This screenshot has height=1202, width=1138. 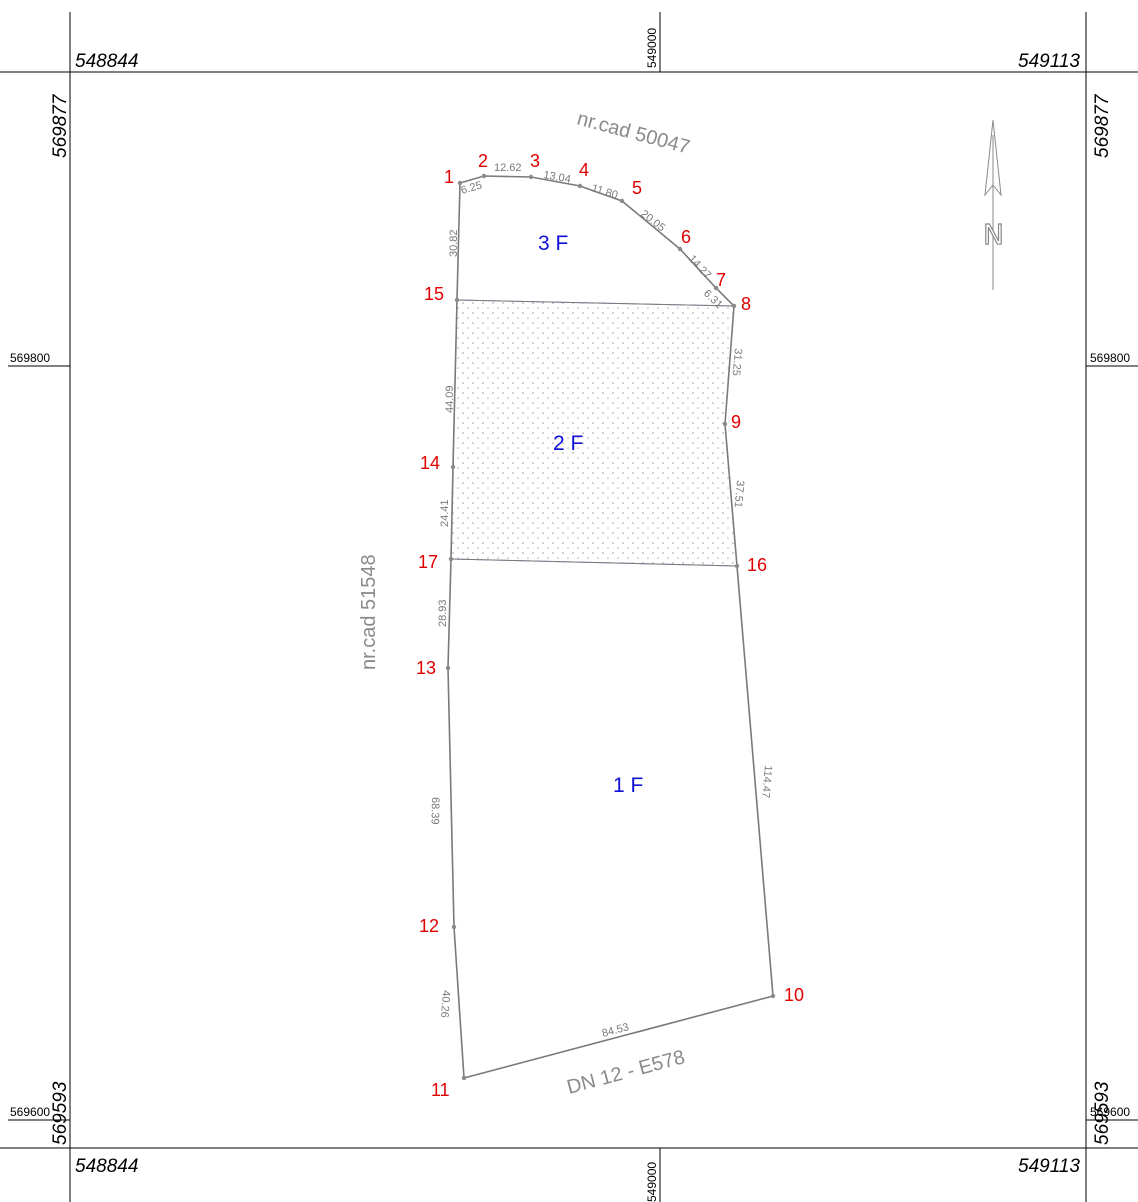 What do you see at coordinates (604, 191) in the screenshot?
I see `segment-length-4-5: 11.80` at bounding box center [604, 191].